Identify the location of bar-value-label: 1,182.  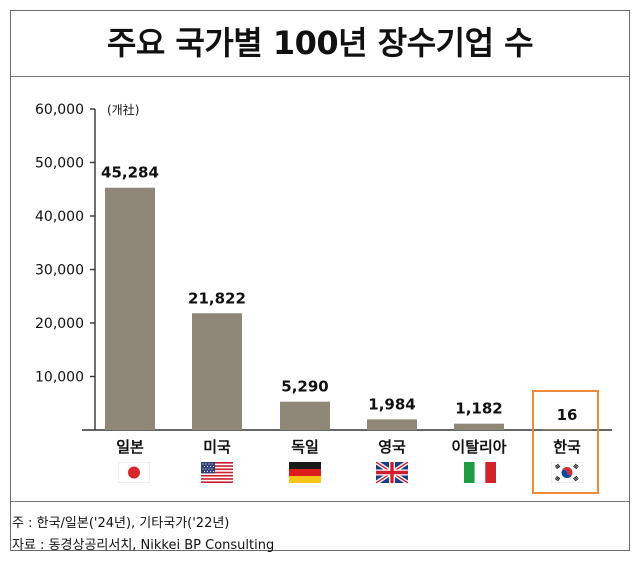
(478, 409).